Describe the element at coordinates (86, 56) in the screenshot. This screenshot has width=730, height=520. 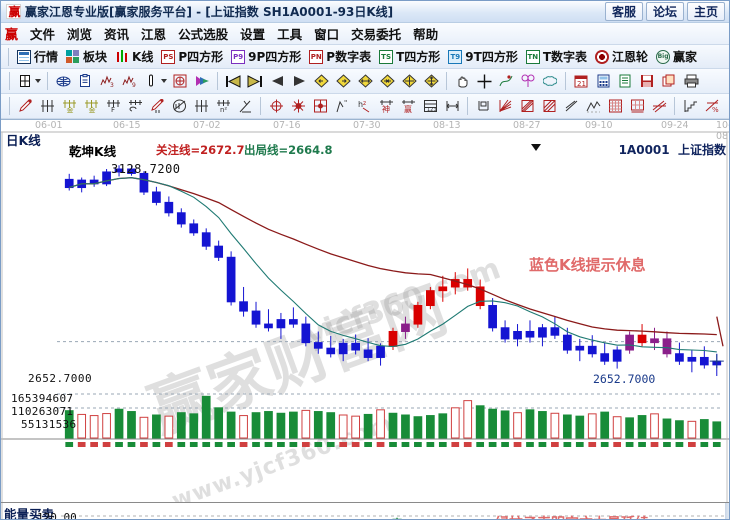
I see `toolbar-button-sector: 板块` at that location.